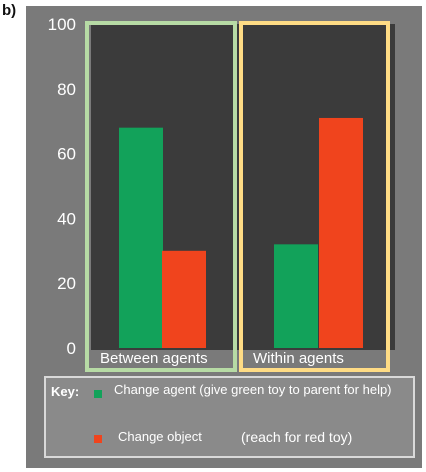 The image size is (426, 472). Describe the element at coordinates (98, 394) in the screenshot. I see `legend-swatch-change-agent` at that location.